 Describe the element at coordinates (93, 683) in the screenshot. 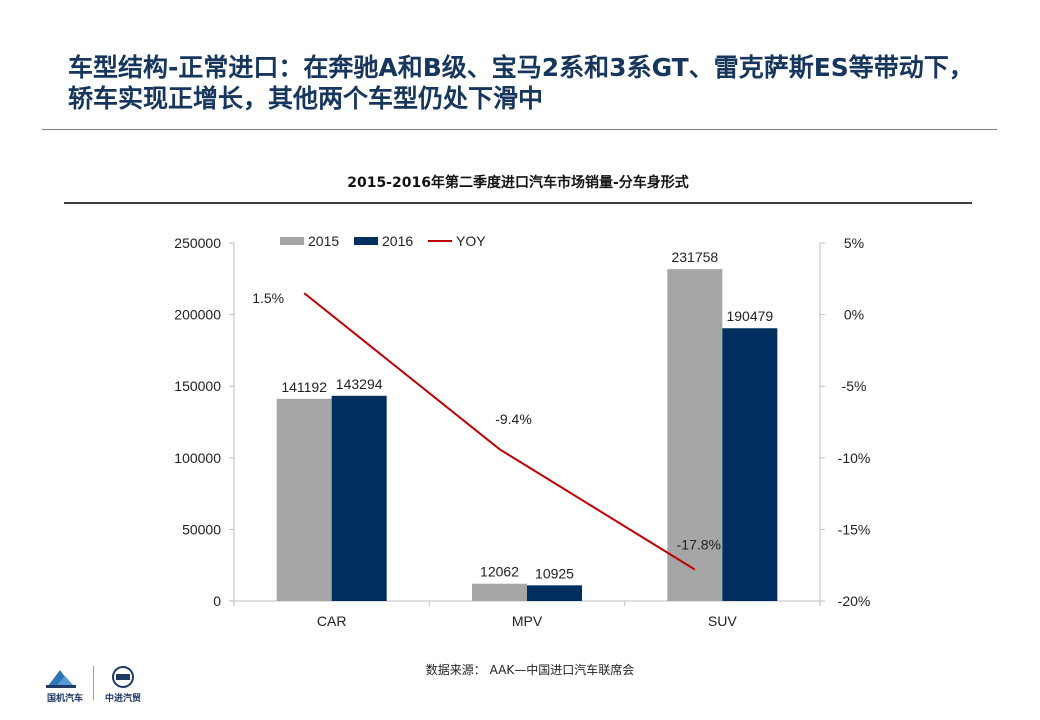

I see `logo-separator` at that location.